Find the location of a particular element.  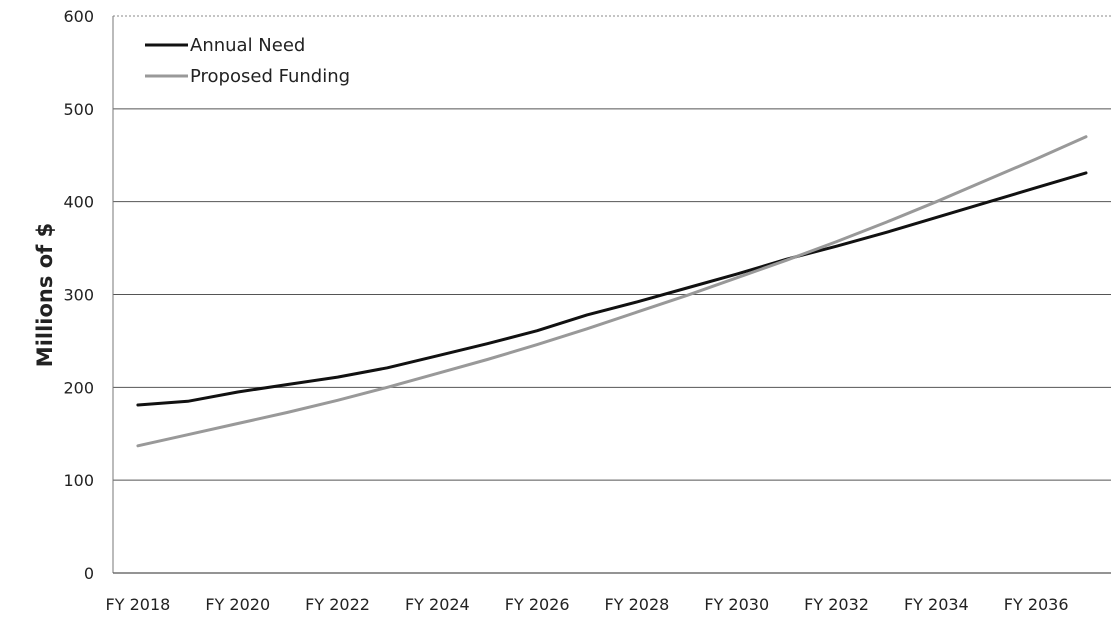

x-tick-label-fy-2028: FY 2028 is located at coordinates (637, 604).